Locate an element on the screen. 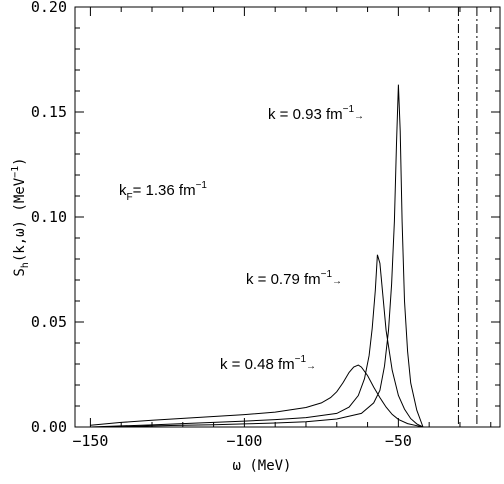 Image resolution: width=504 pixels, height=484 pixels. fermi-momentum-label: kF= 1.36 fm−1 is located at coordinates (163, 191).